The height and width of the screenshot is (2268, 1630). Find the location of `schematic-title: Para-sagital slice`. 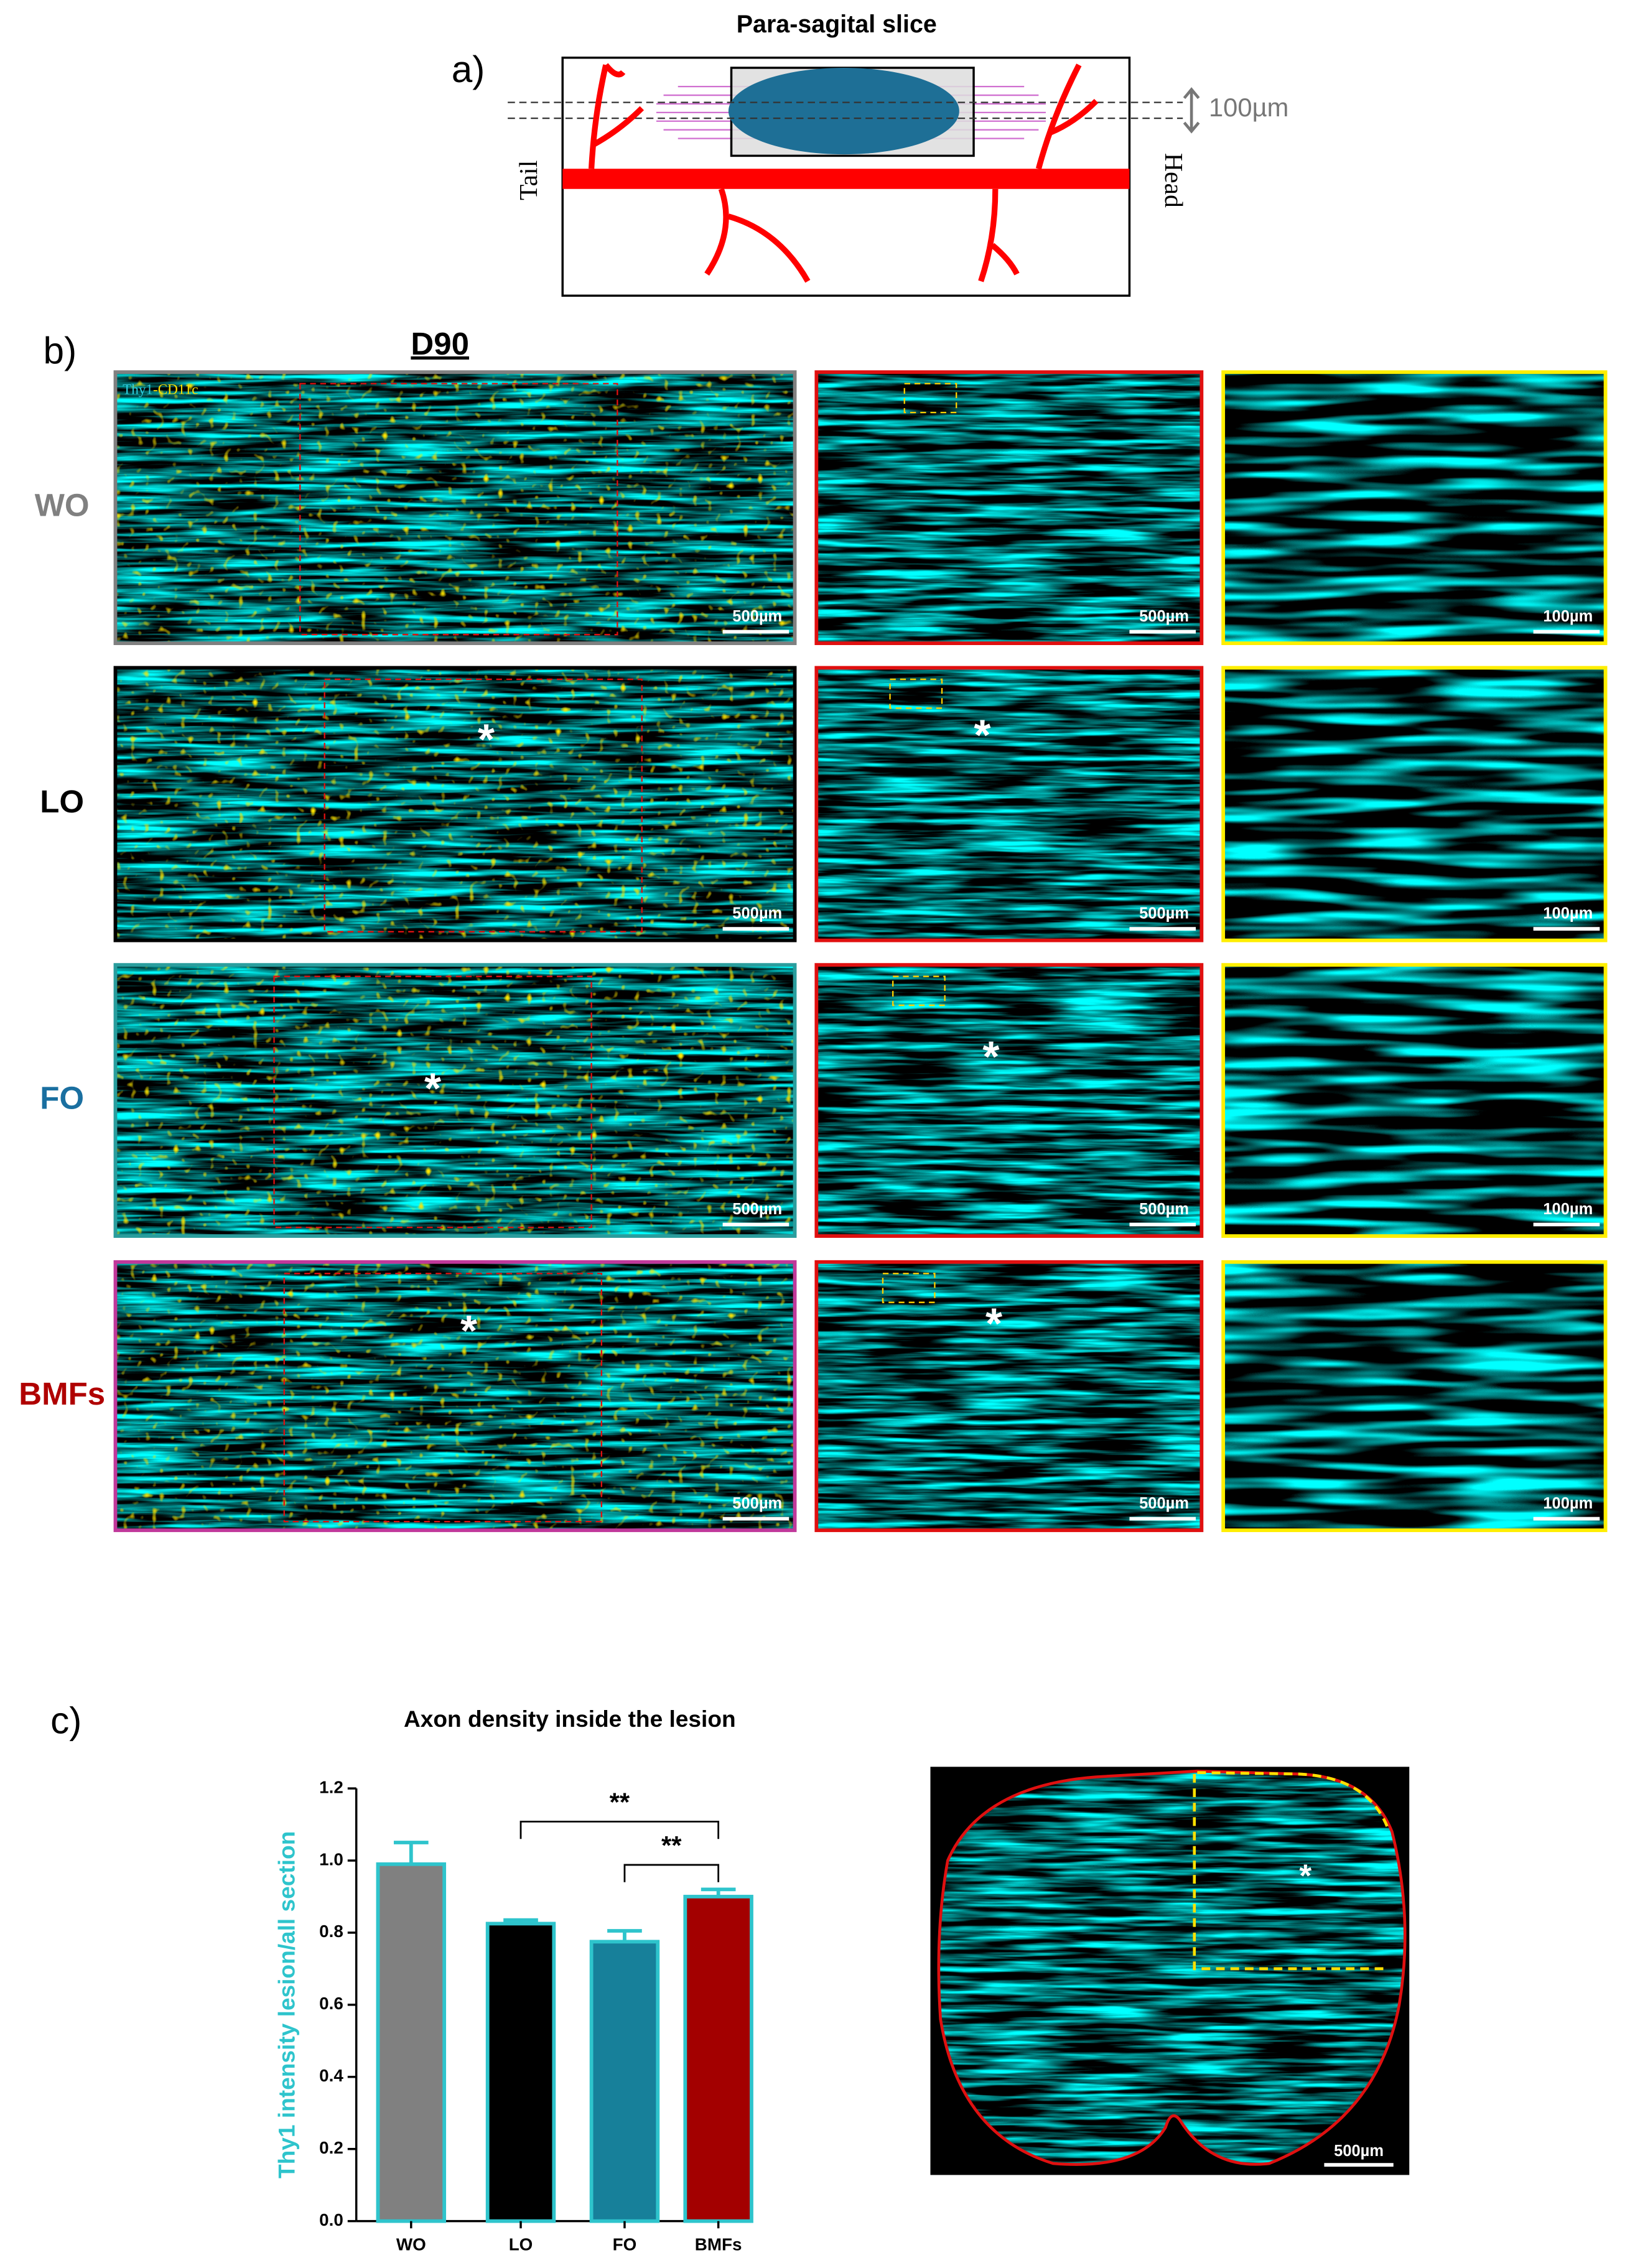

schematic-title: Para-sagital slice is located at coordinates (837, 24).